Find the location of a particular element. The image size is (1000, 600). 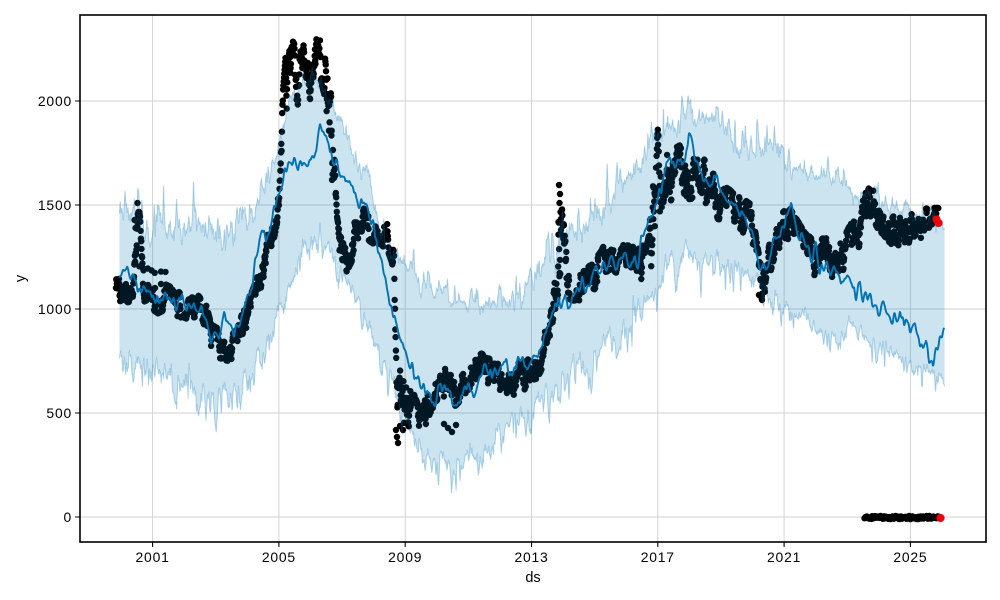

svg-text: 2000 is located at coordinates (55, 101).